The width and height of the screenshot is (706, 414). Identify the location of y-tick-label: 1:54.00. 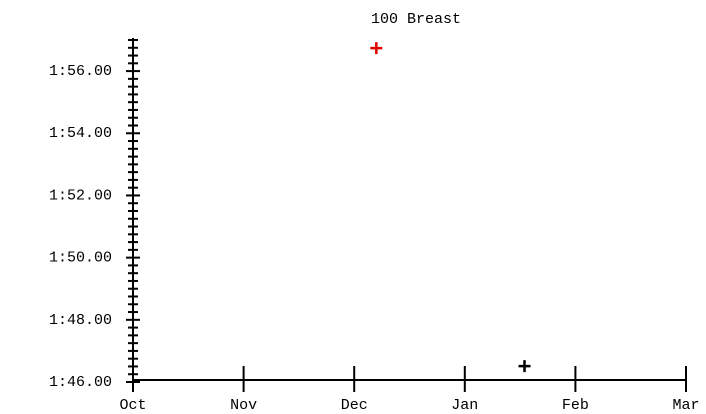
(80, 133).